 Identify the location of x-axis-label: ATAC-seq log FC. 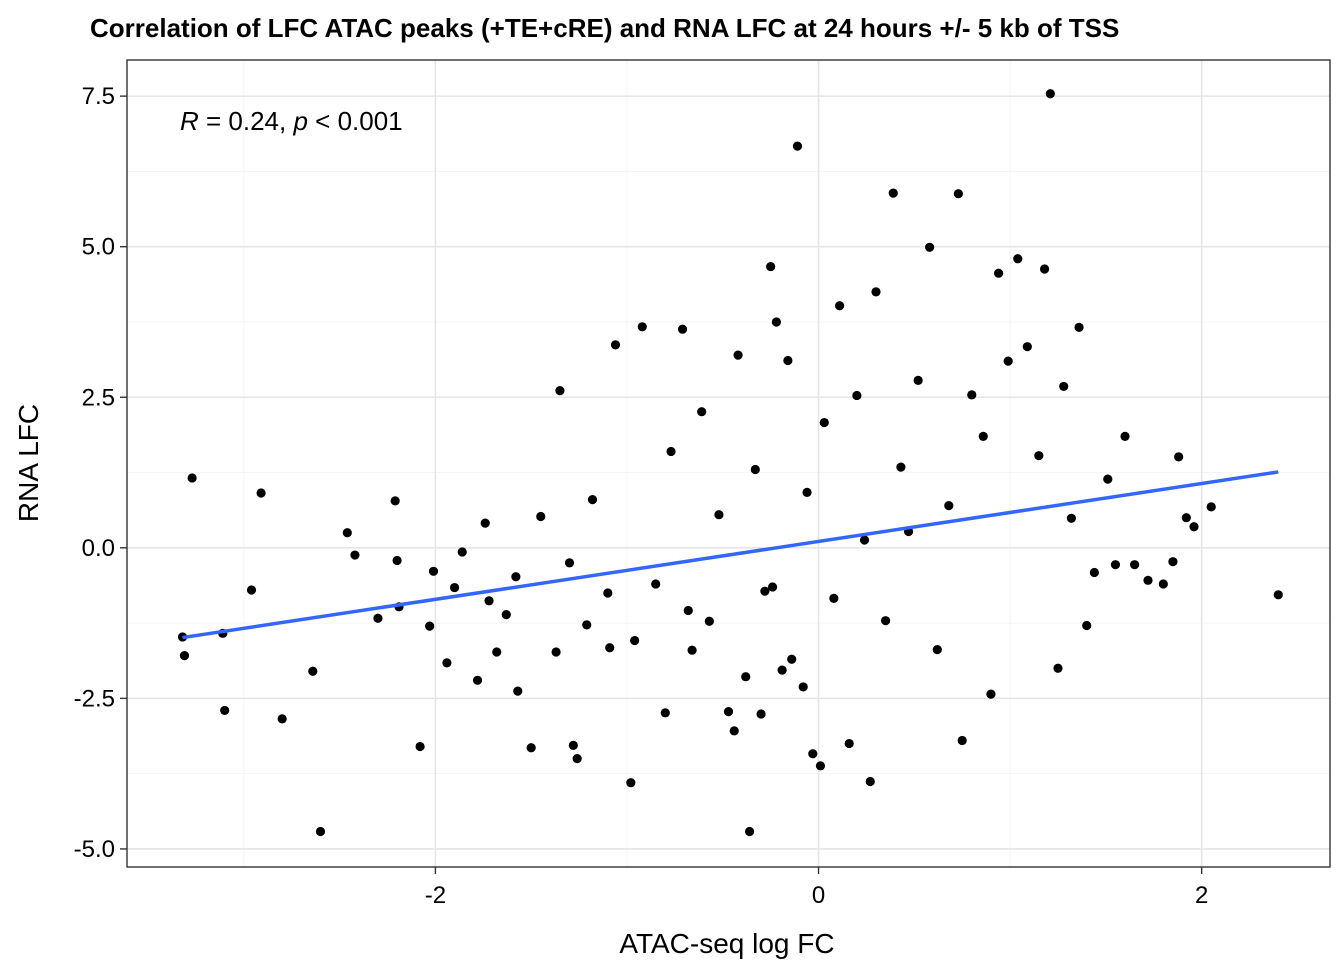
(726, 943).